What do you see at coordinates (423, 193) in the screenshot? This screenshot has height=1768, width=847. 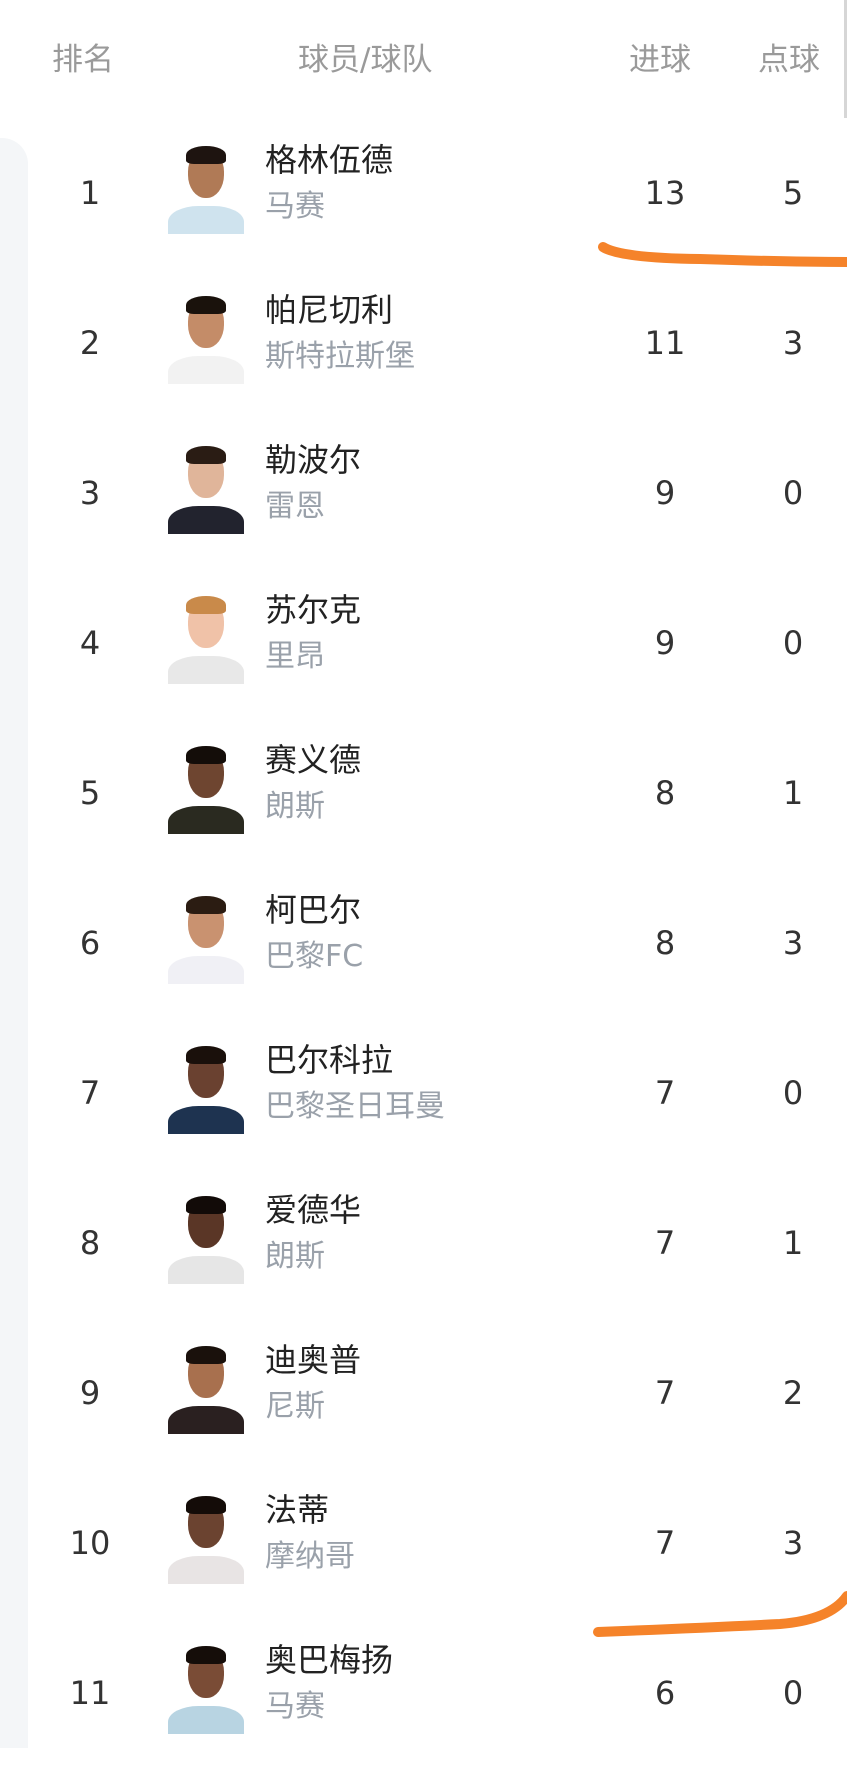 I see `table-row: 1 格林伍德 马赛 13 5` at bounding box center [423, 193].